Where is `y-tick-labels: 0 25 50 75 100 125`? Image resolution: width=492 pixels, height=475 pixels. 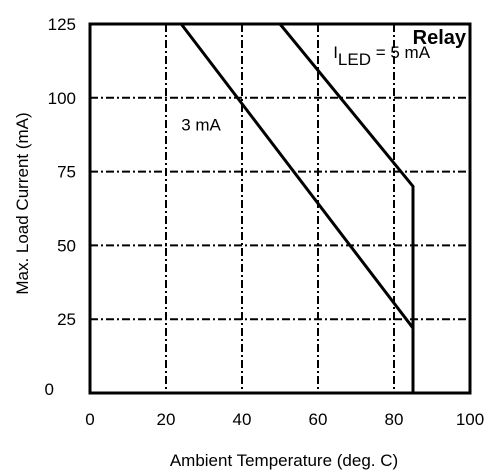
y-tick-labels: 0 25 50 75 100 125 is located at coordinates (60, 207).